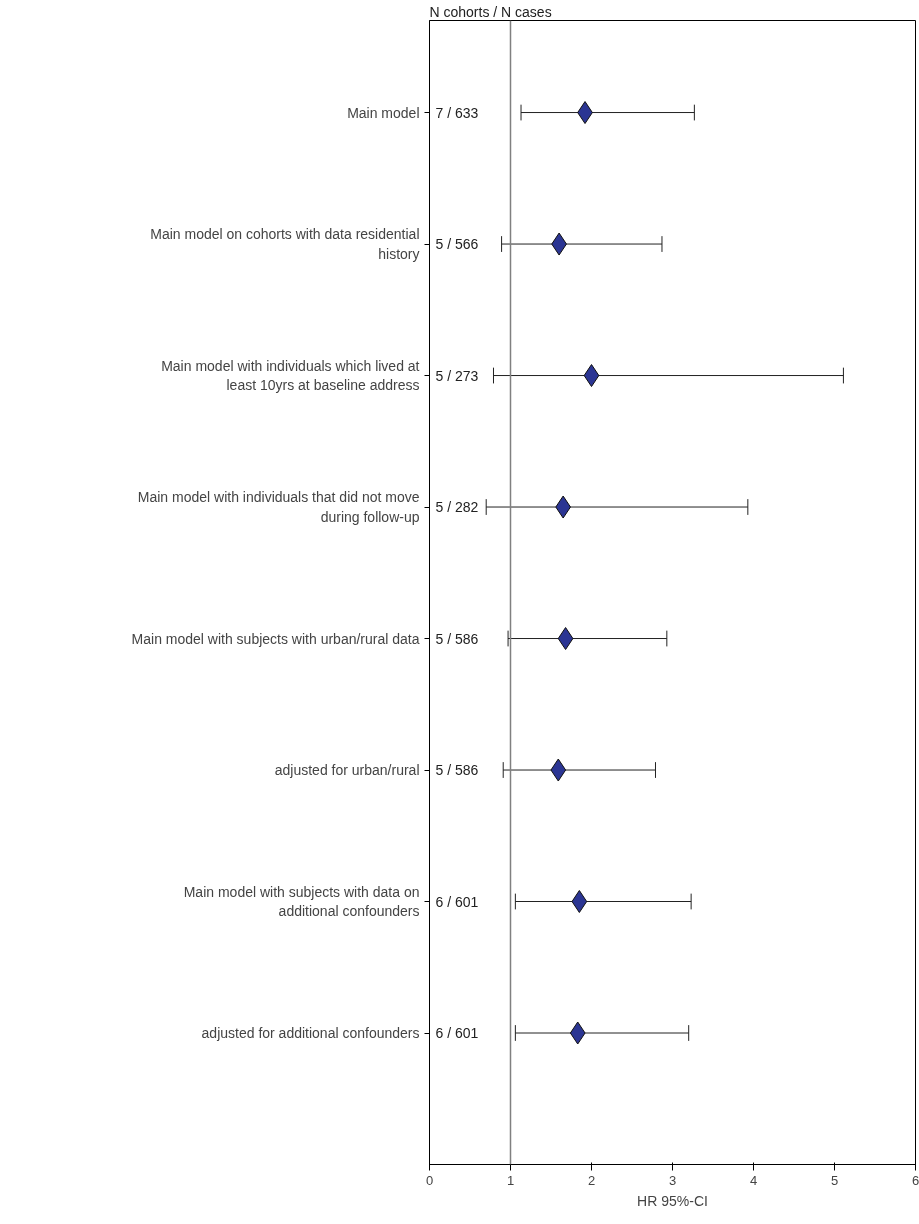 Image resolution: width=919 pixels, height=1224 pixels. Describe the element at coordinates (510, 1180) in the screenshot. I see `x-tick-label: 1` at that location.